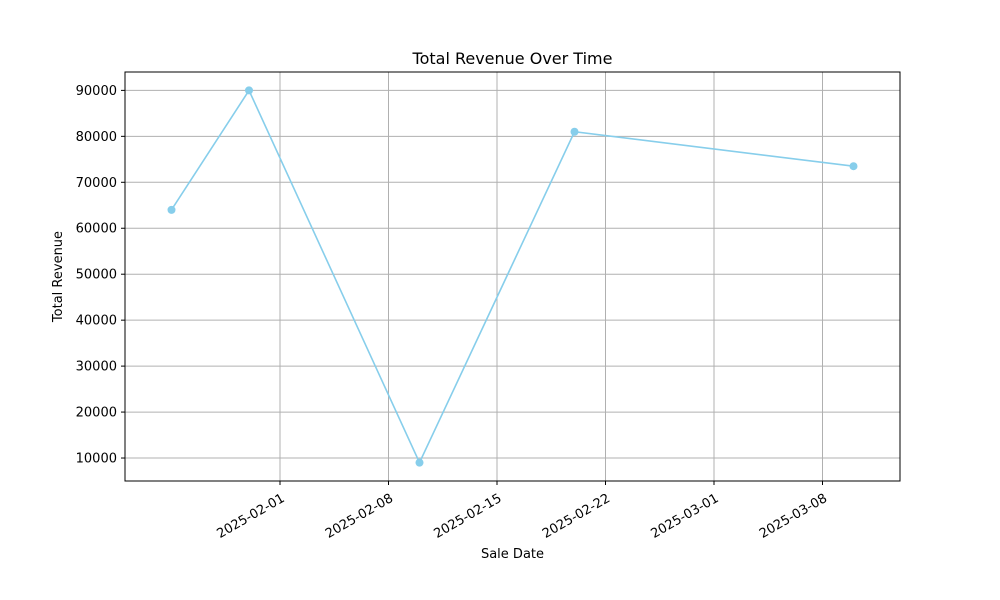 The width and height of the screenshot is (1000, 600). What do you see at coordinates (96, 183) in the screenshot?
I see `y-tick-label: 70000` at bounding box center [96, 183].